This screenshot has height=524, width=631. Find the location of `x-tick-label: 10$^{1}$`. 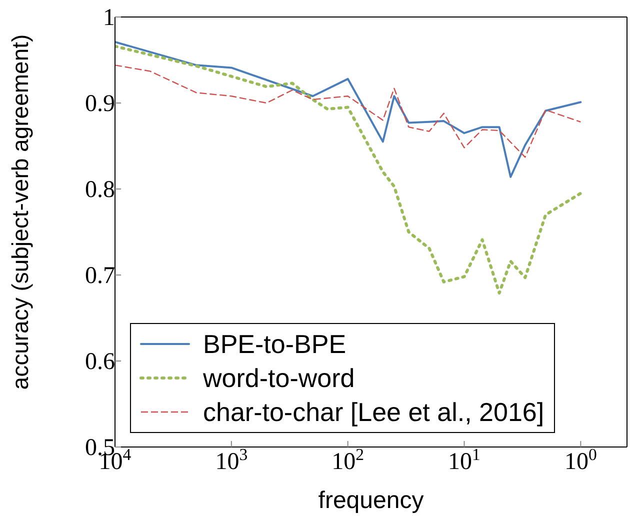

x-tick-label: 10$^{1}$ is located at coordinates (464, 459).